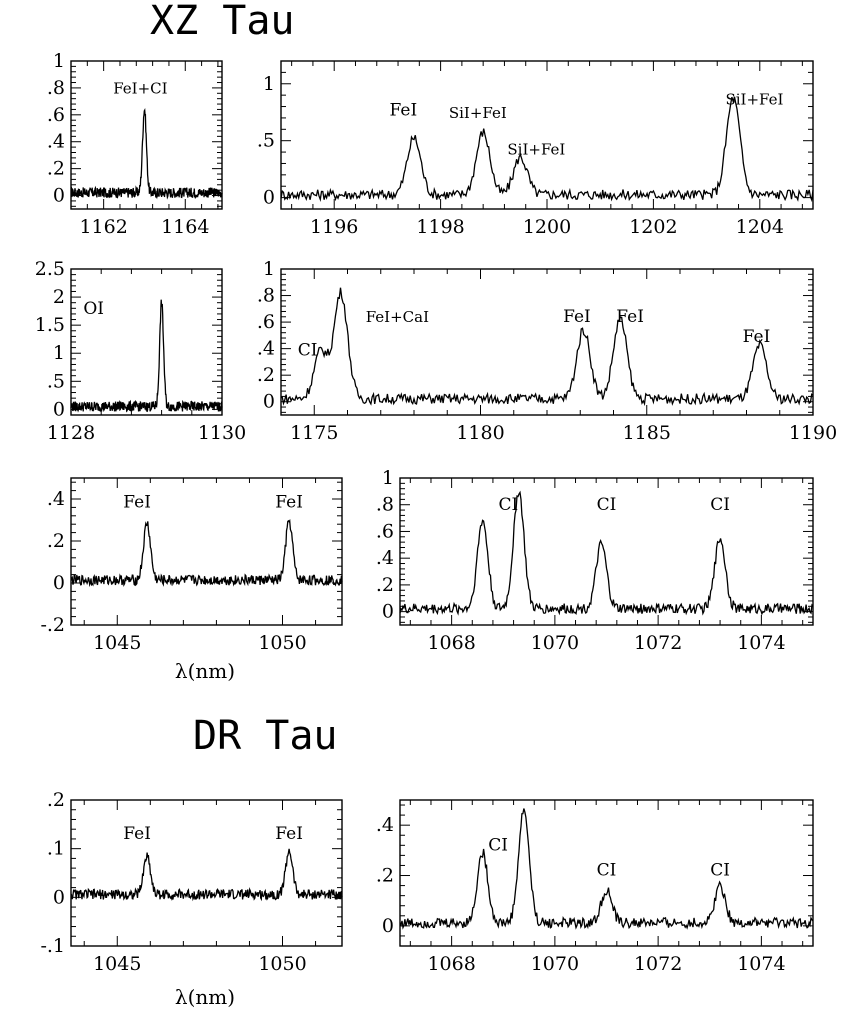 This screenshot has height=1017, width=843. Describe the element at coordinates (93, 309) in the screenshot. I see `line-annotation: OI` at that location.